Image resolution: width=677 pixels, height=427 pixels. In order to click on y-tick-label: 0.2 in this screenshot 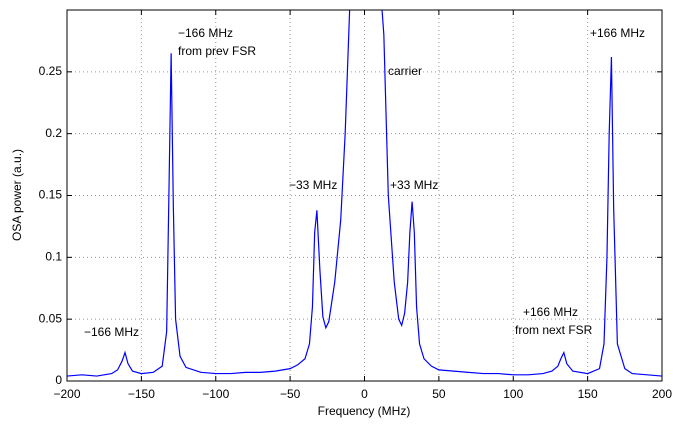, I will do `click(53, 133)`.